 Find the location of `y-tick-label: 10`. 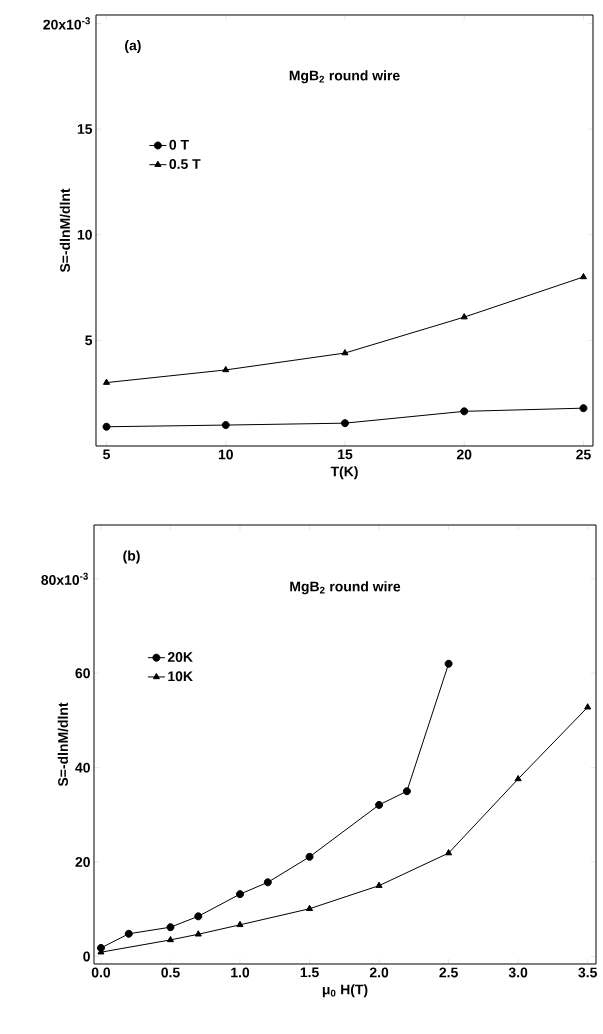

y-tick-label: 10 is located at coordinates (84, 234).